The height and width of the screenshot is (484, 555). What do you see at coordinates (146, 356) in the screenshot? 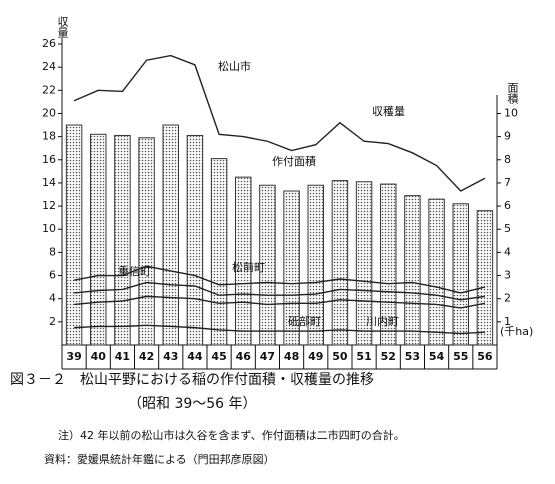
I see `x-tick-label: 42` at bounding box center [146, 356].